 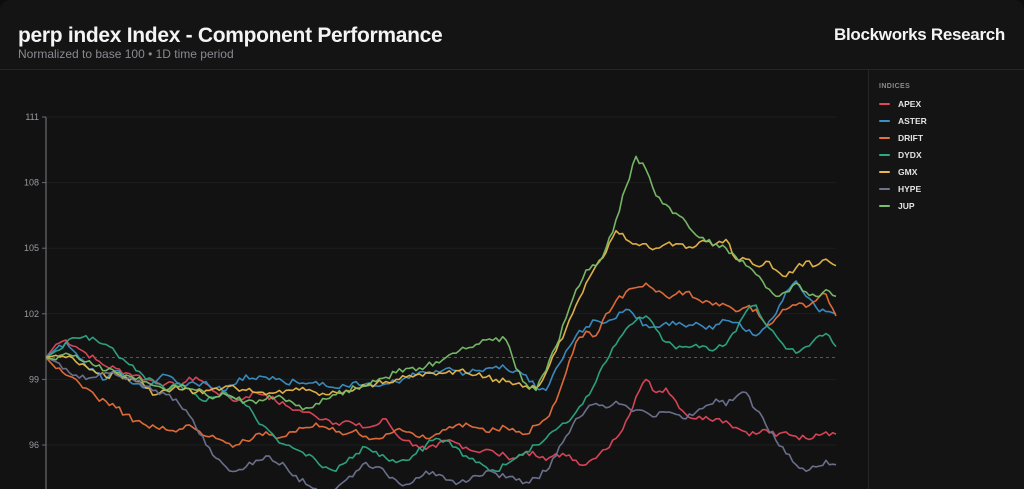 I want to click on legend-item-hype: HYPE, so click(x=900, y=189).